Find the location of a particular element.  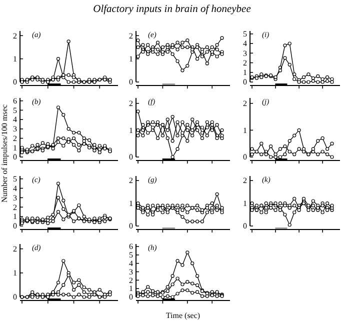

y-axis-title: Number of impulses/100 msec is located at coordinates (4, 153).